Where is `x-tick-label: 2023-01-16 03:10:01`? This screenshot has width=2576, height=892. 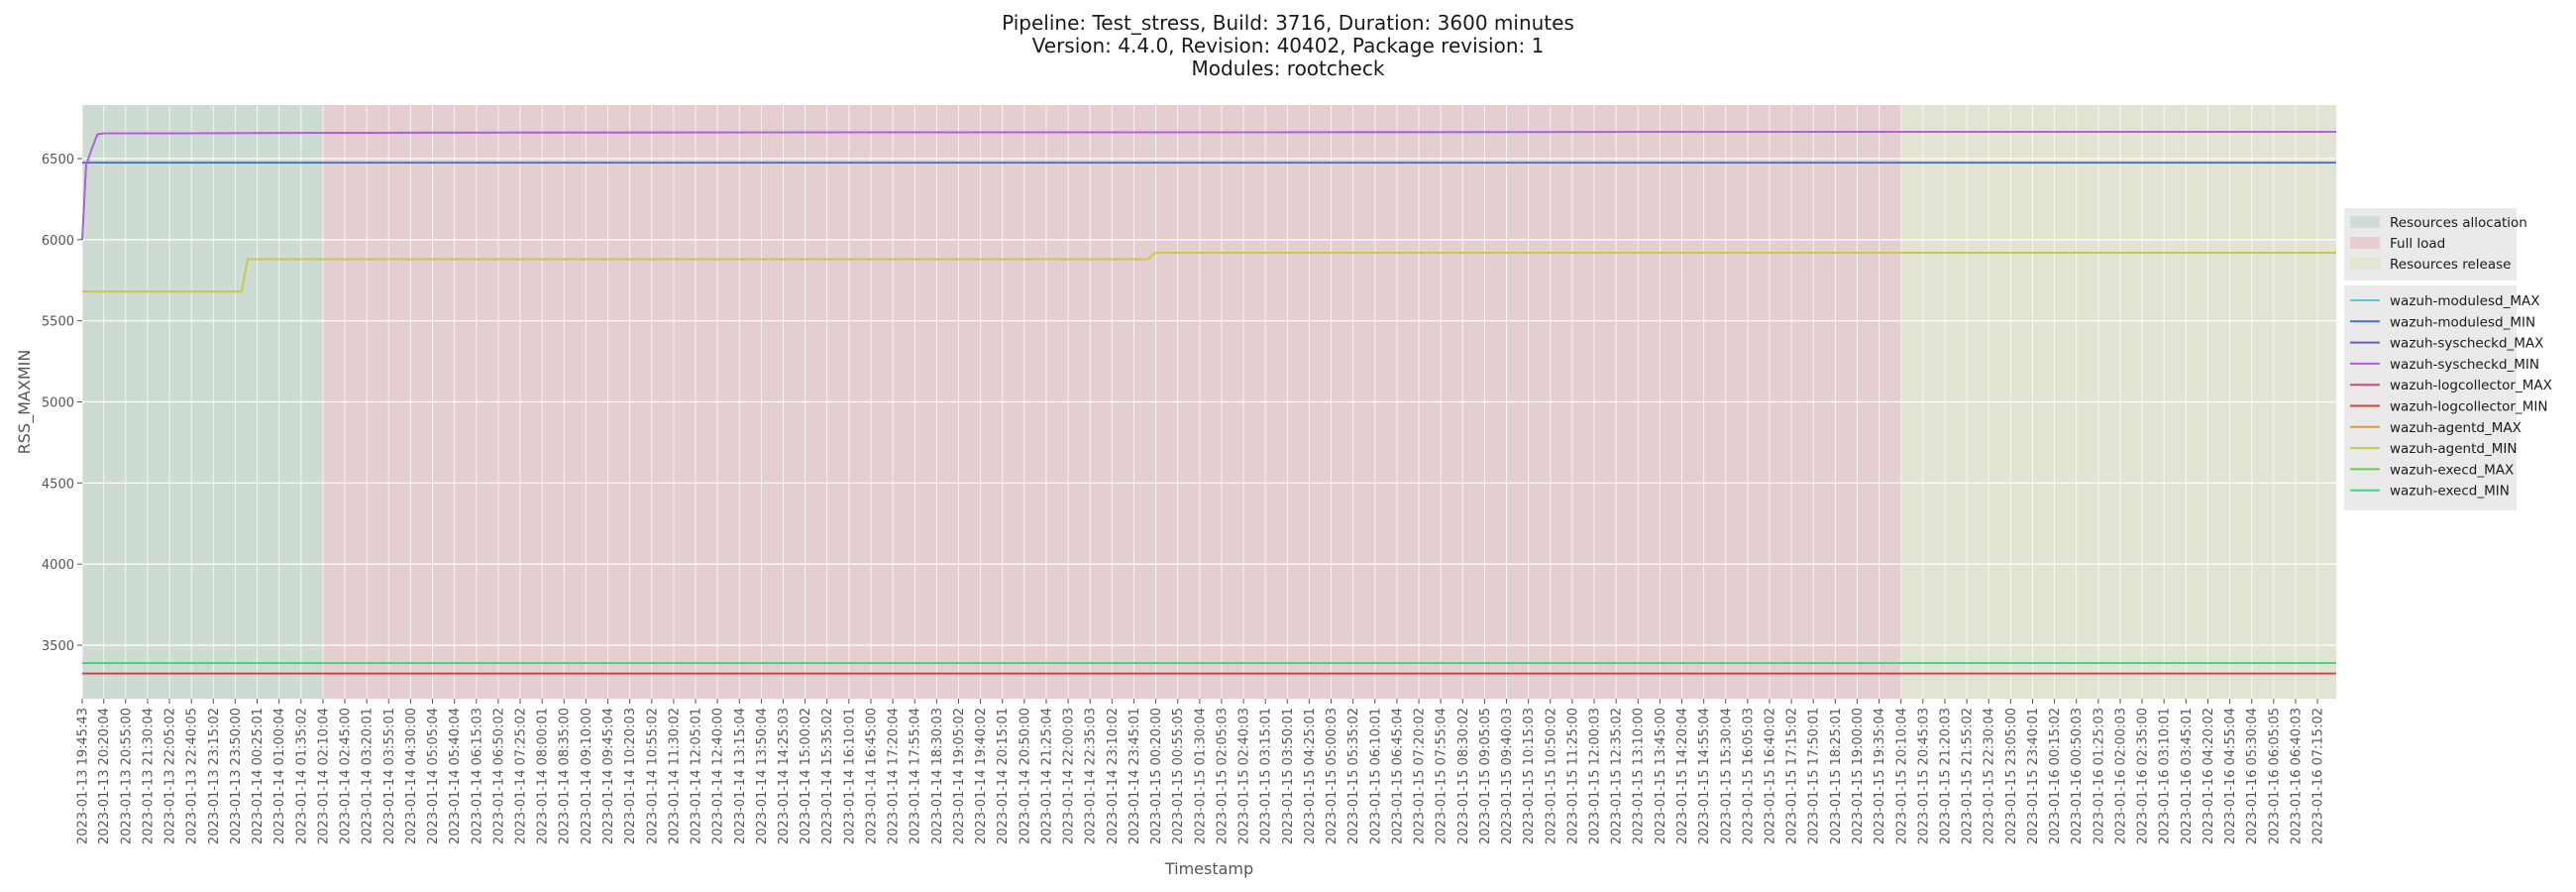
x-tick-label: 2023-01-16 03:10:01 is located at coordinates (2165, 776).